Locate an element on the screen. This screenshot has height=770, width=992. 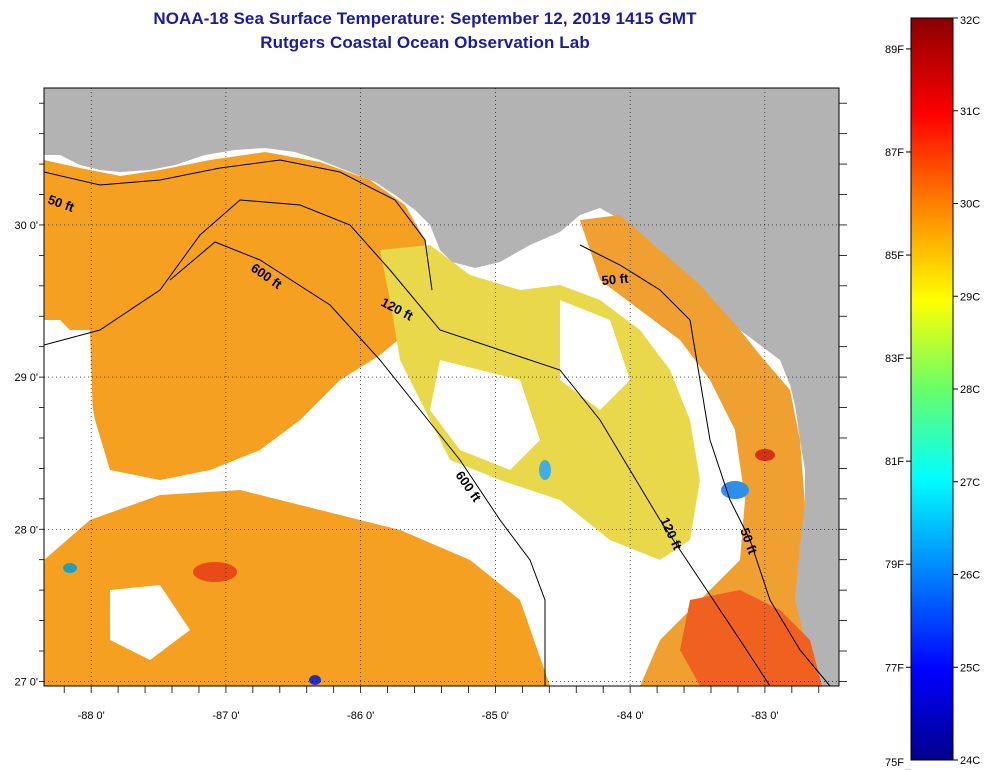
mid-temp-region is located at coordinates (540, 402).